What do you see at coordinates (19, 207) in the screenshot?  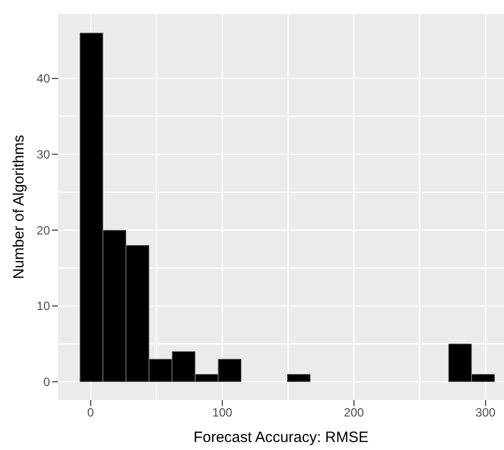 I see `y-axis-title: Number of Algorithms` at bounding box center [19, 207].